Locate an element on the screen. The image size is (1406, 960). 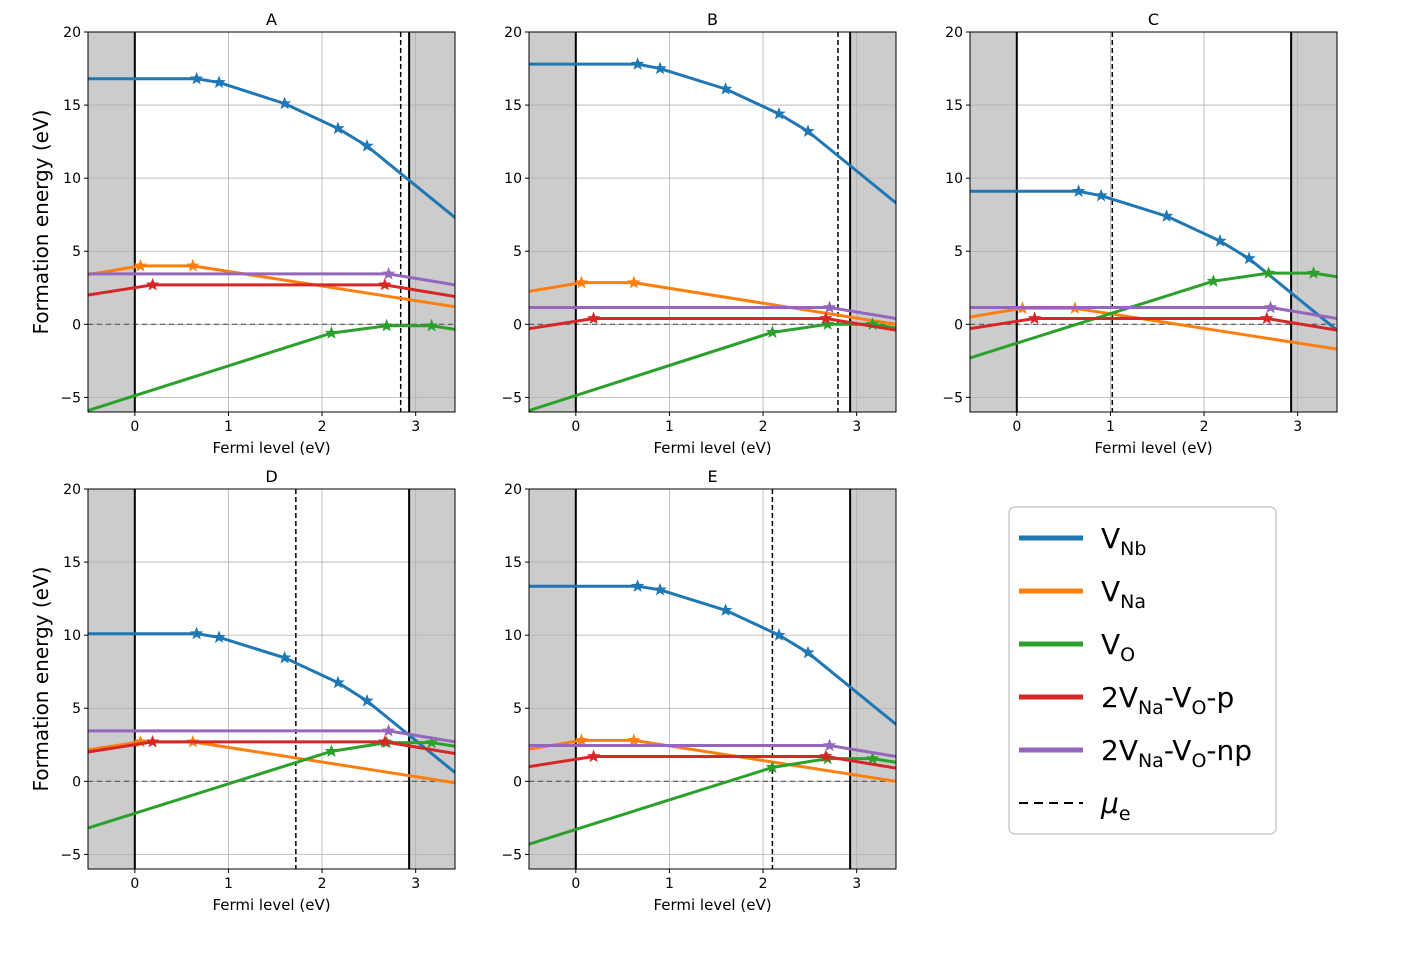
panel-B: 0 1 2 3 −5 0 5 10 15 20 B Fermi level (eV) is located at coordinates (699, 233).